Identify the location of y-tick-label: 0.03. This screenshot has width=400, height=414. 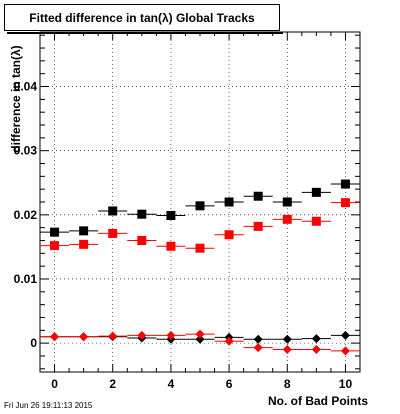
(26, 151).